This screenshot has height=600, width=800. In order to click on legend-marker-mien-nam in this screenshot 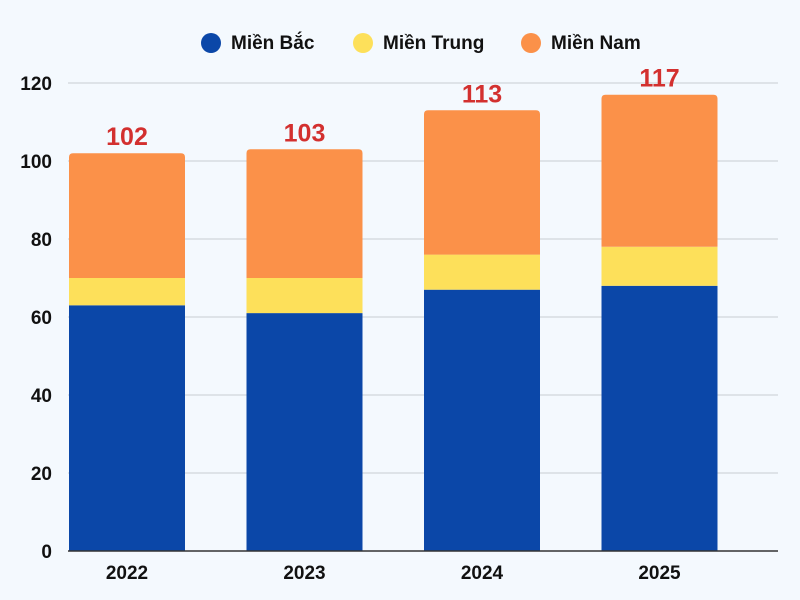, I will do `click(531, 43)`.